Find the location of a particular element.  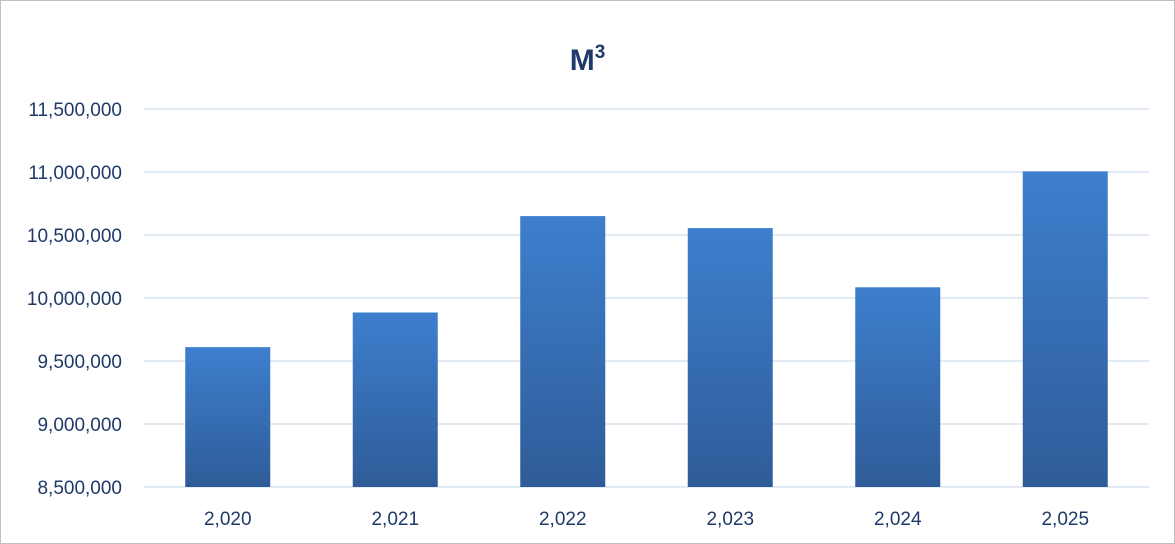

y-tick-label: 11,000,000 is located at coordinates (75, 173).